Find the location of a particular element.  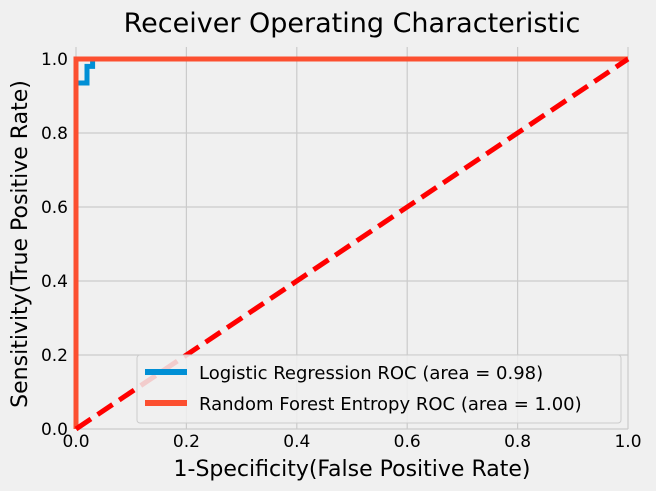

y-tick-label-4: 0.8 is located at coordinates (54, 134).